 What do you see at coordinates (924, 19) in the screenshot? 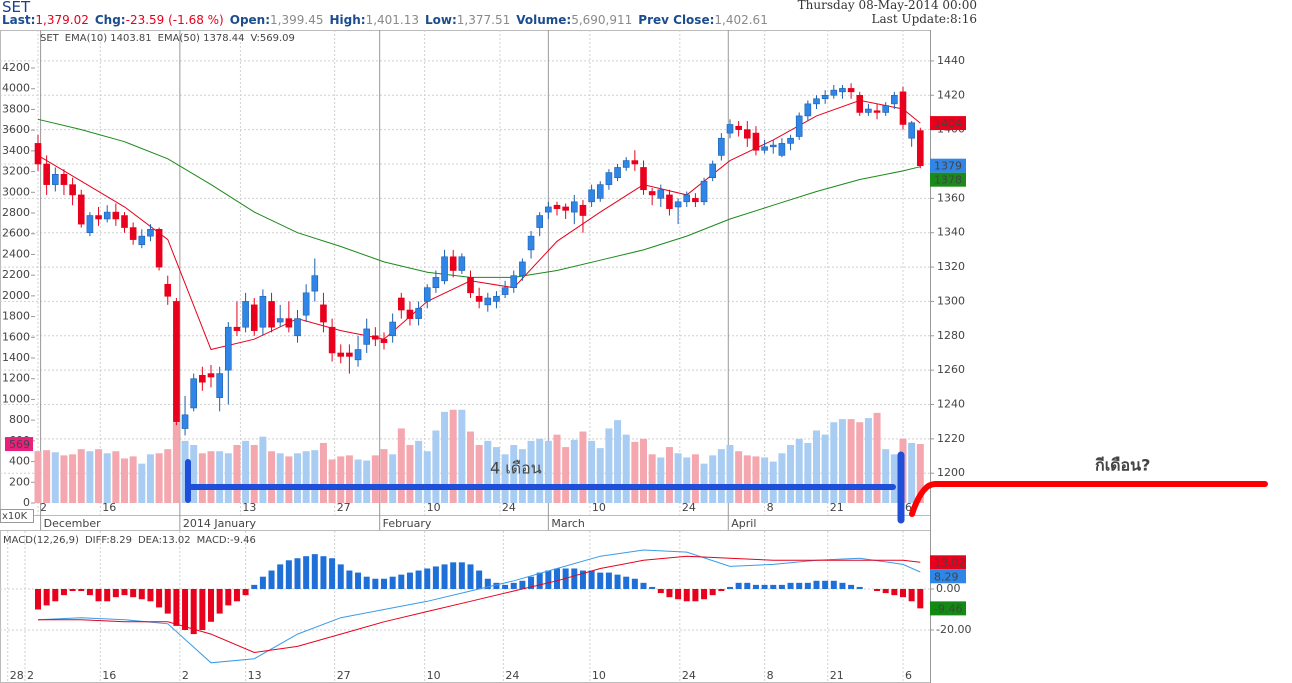
I see `last-update: Last Update:8:16` at bounding box center [924, 19].